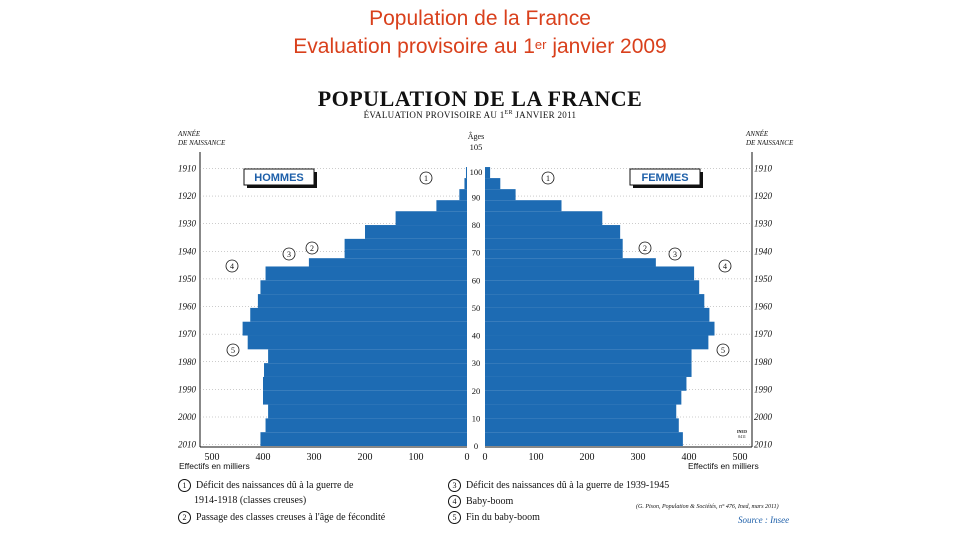 This screenshot has width=960, height=540. I want to click on year-tick-left: 2000, so click(187, 417).